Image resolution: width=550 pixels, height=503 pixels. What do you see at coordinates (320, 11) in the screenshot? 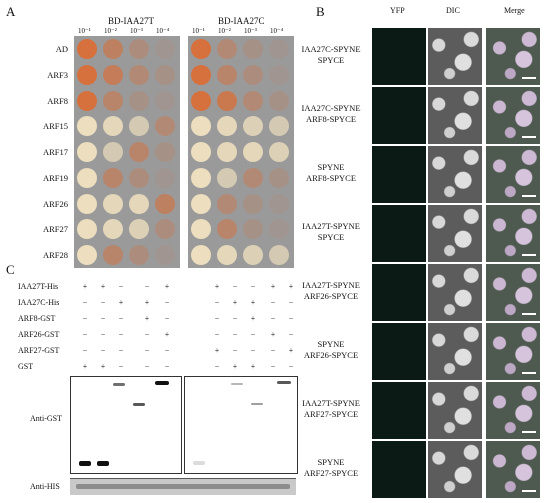
I see `panel-label-b: B` at bounding box center [320, 11].